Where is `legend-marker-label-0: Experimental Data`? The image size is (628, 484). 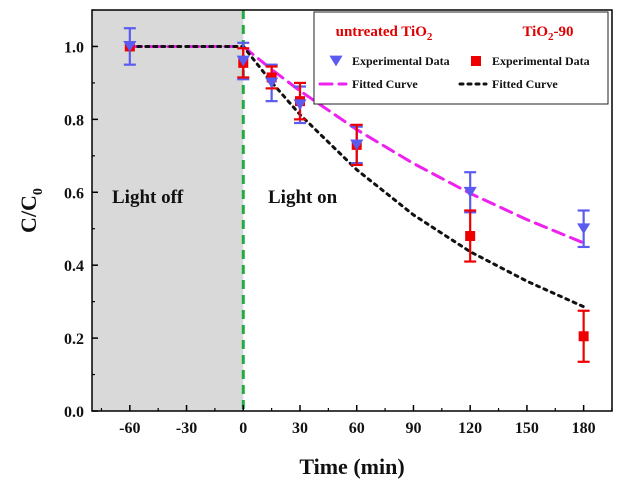 legend-marker-label-0: Experimental Data is located at coordinates (401, 61).